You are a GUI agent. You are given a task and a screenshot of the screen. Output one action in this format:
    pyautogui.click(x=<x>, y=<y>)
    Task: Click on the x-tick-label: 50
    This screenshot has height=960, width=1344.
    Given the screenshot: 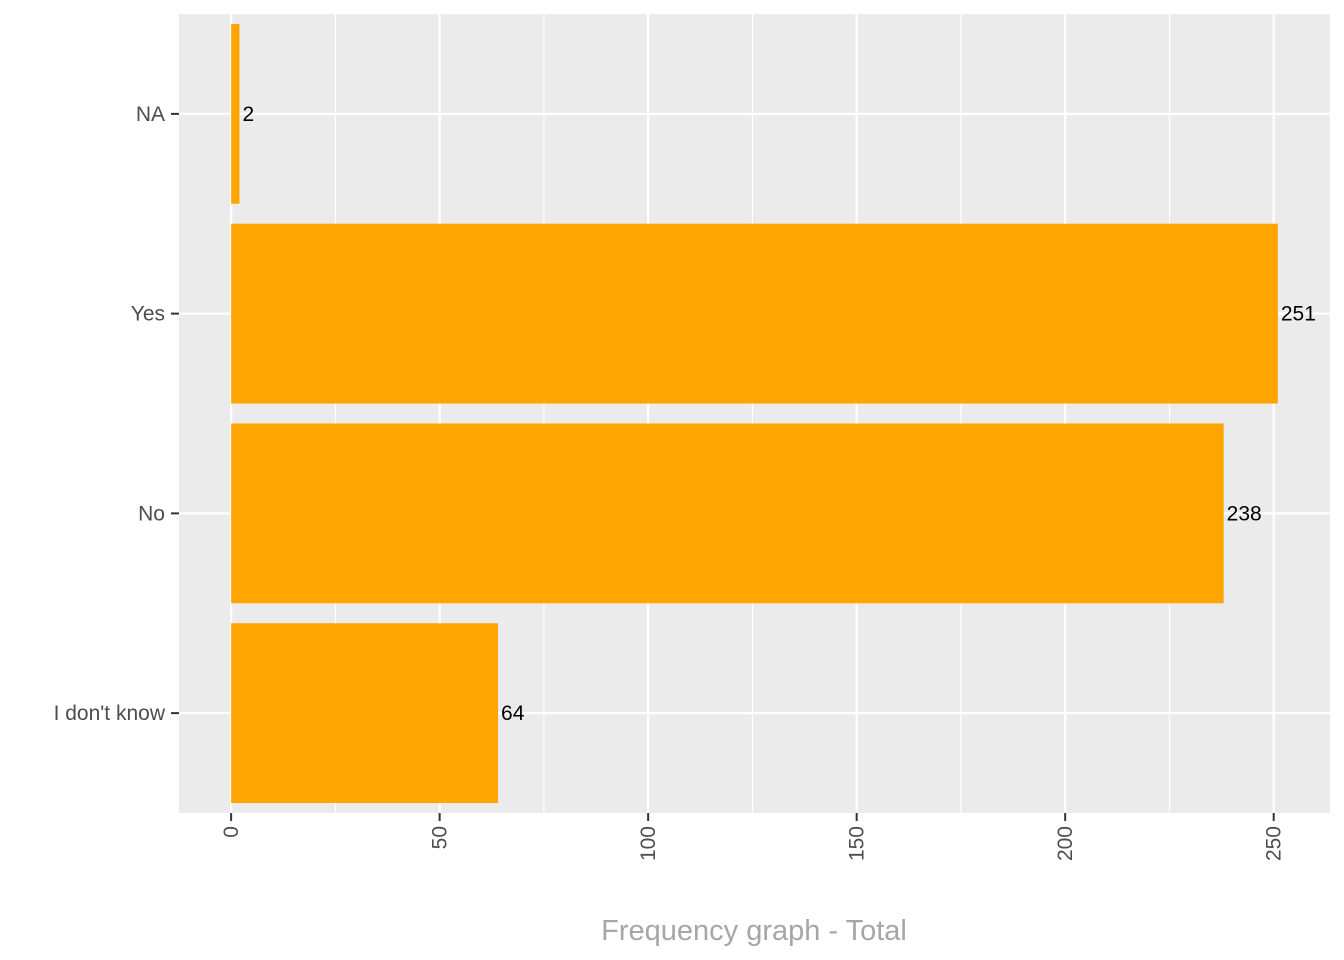 What is the action you would take?
    pyautogui.click(x=440, y=837)
    